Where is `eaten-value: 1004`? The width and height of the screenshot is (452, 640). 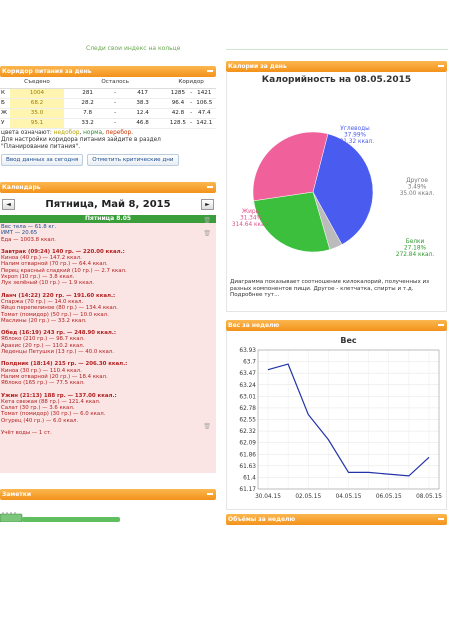
eaten-value: 1004 is located at coordinates (37, 93).